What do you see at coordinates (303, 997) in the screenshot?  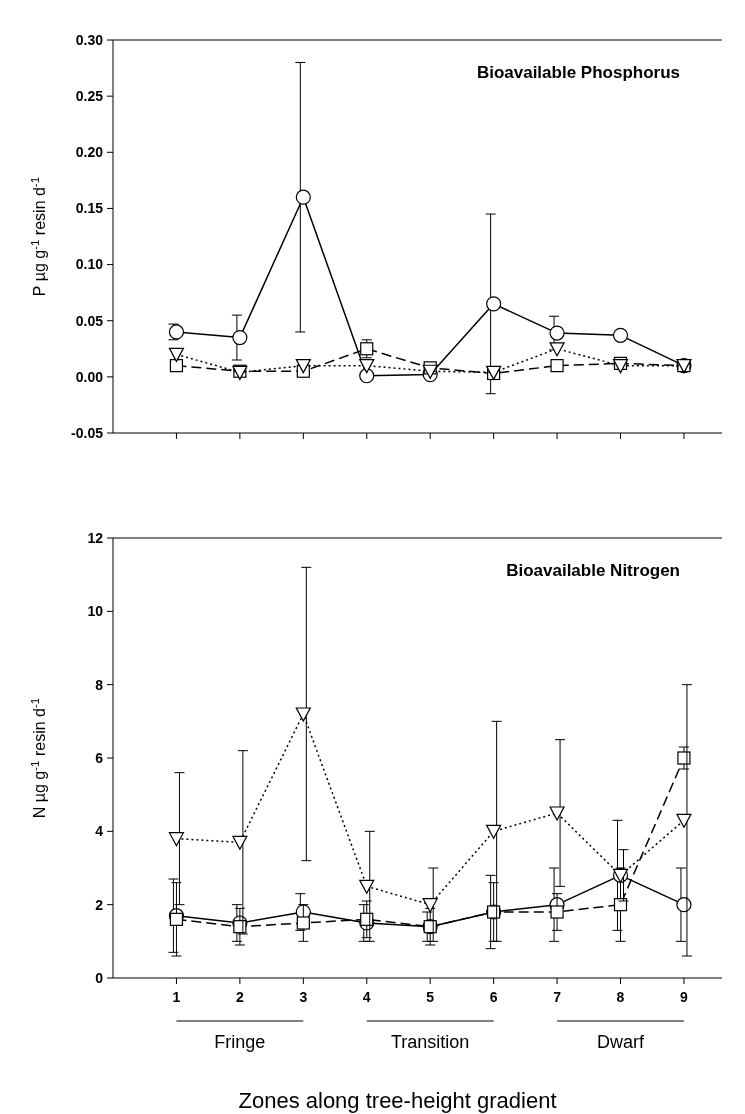 I see `x-tick-label: 3` at bounding box center [303, 997].